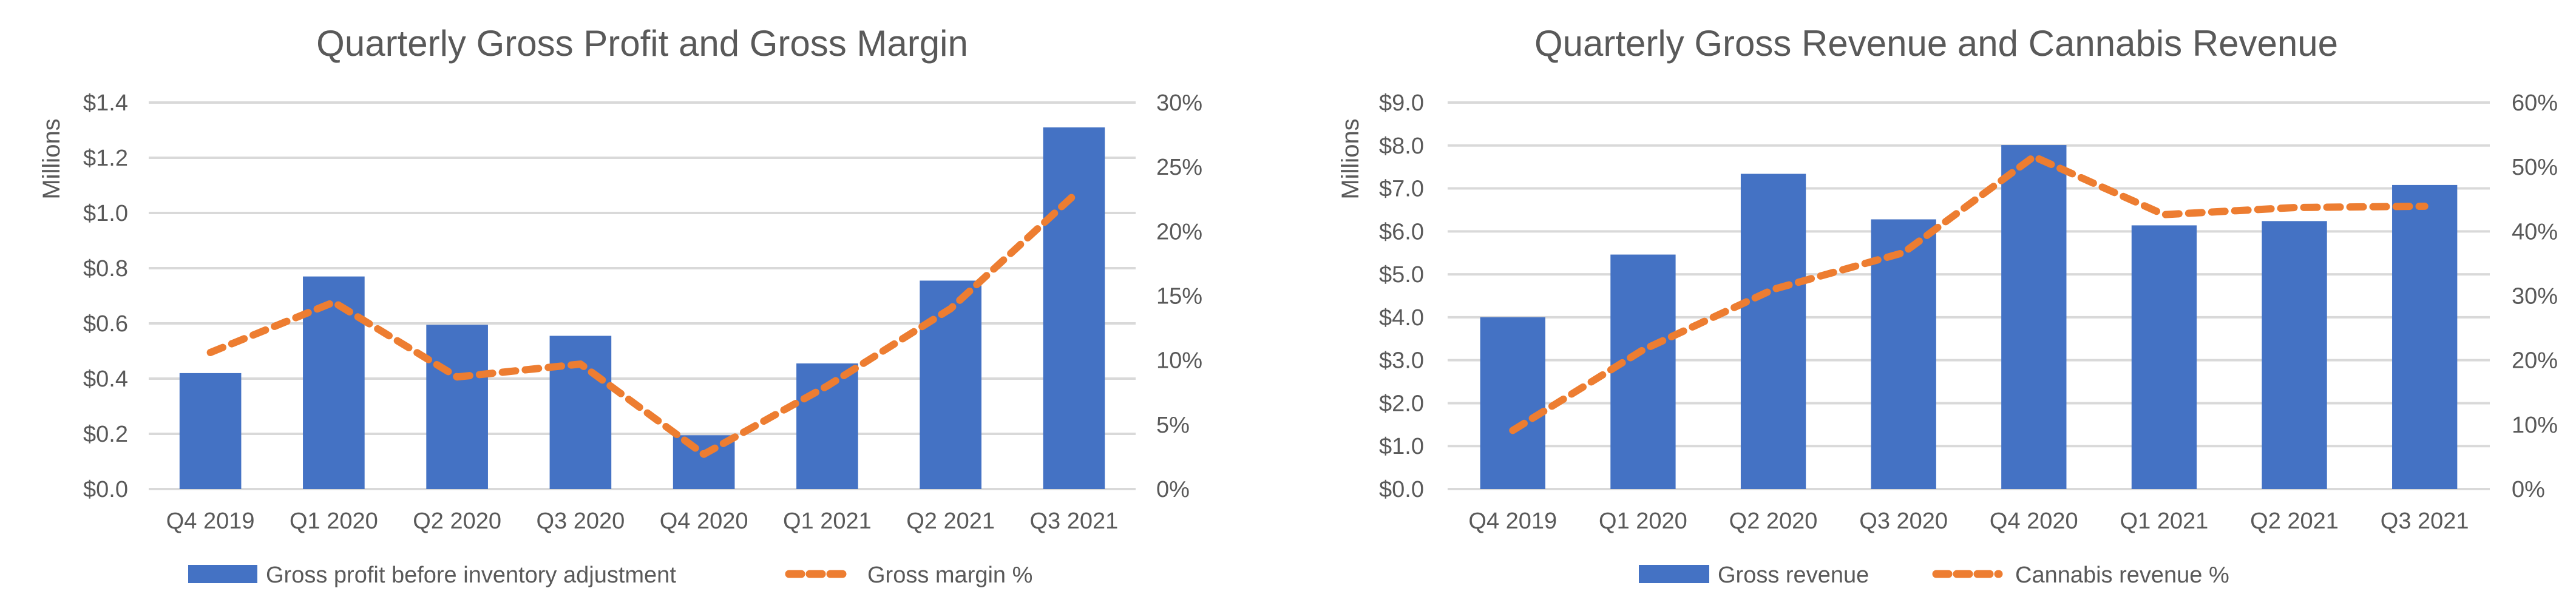 This screenshot has width=2576, height=611. I want to click on y2-tick-label: 50%, so click(2535, 167).